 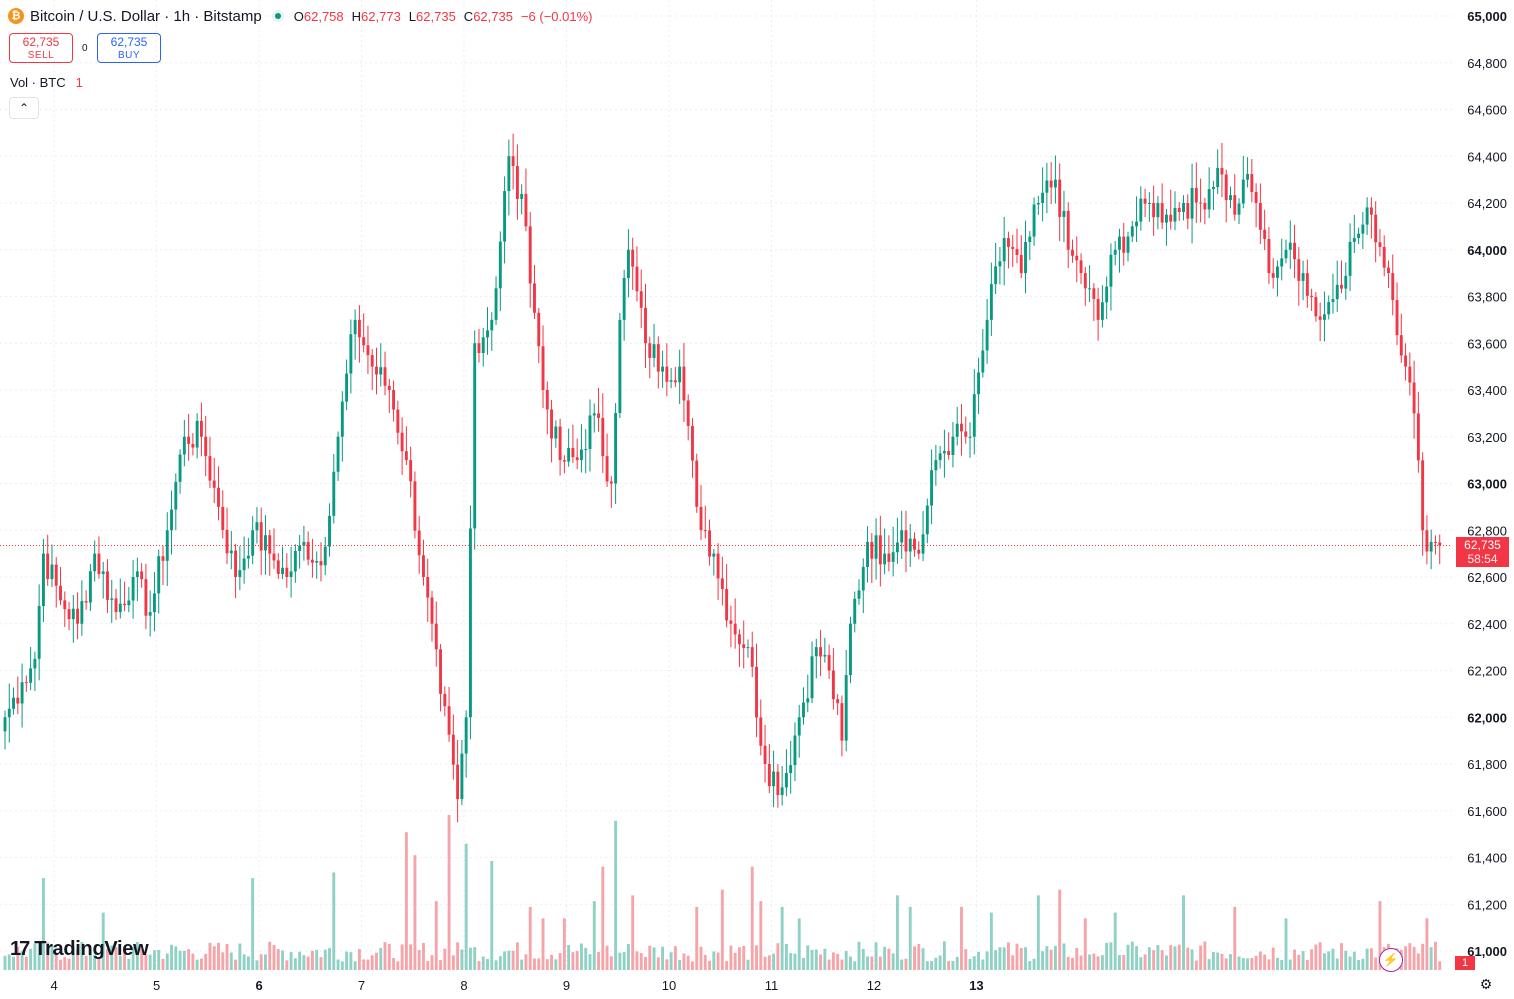 I want to click on sell-button: 62,735 SELL, so click(x=41, y=48).